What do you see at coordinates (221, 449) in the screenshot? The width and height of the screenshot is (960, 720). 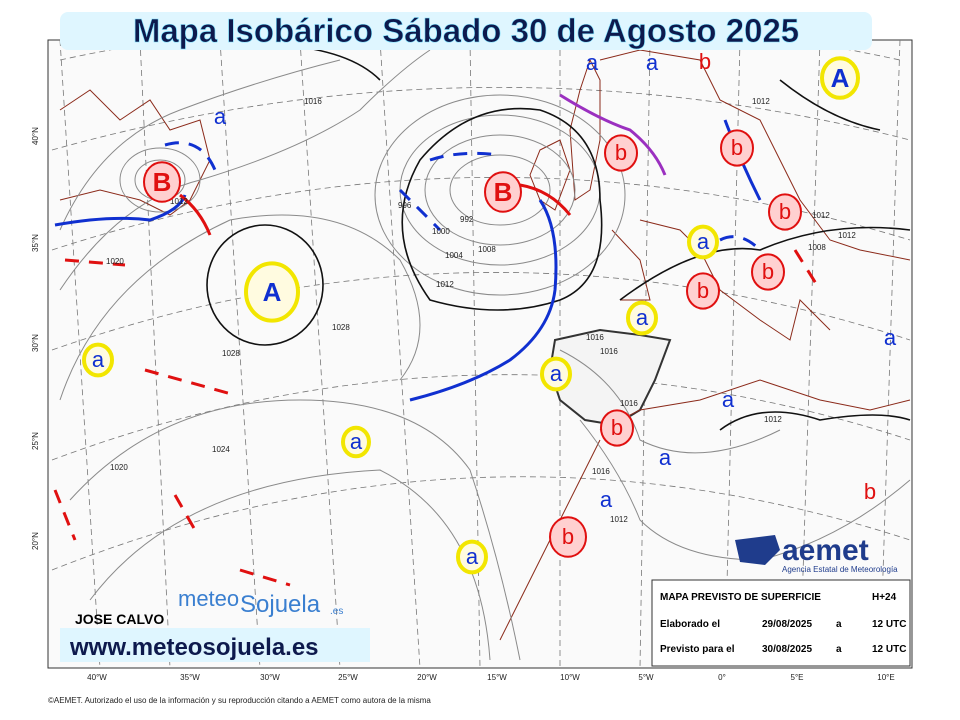 I see `isobar-label: 1024` at bounding box center [221, 449].